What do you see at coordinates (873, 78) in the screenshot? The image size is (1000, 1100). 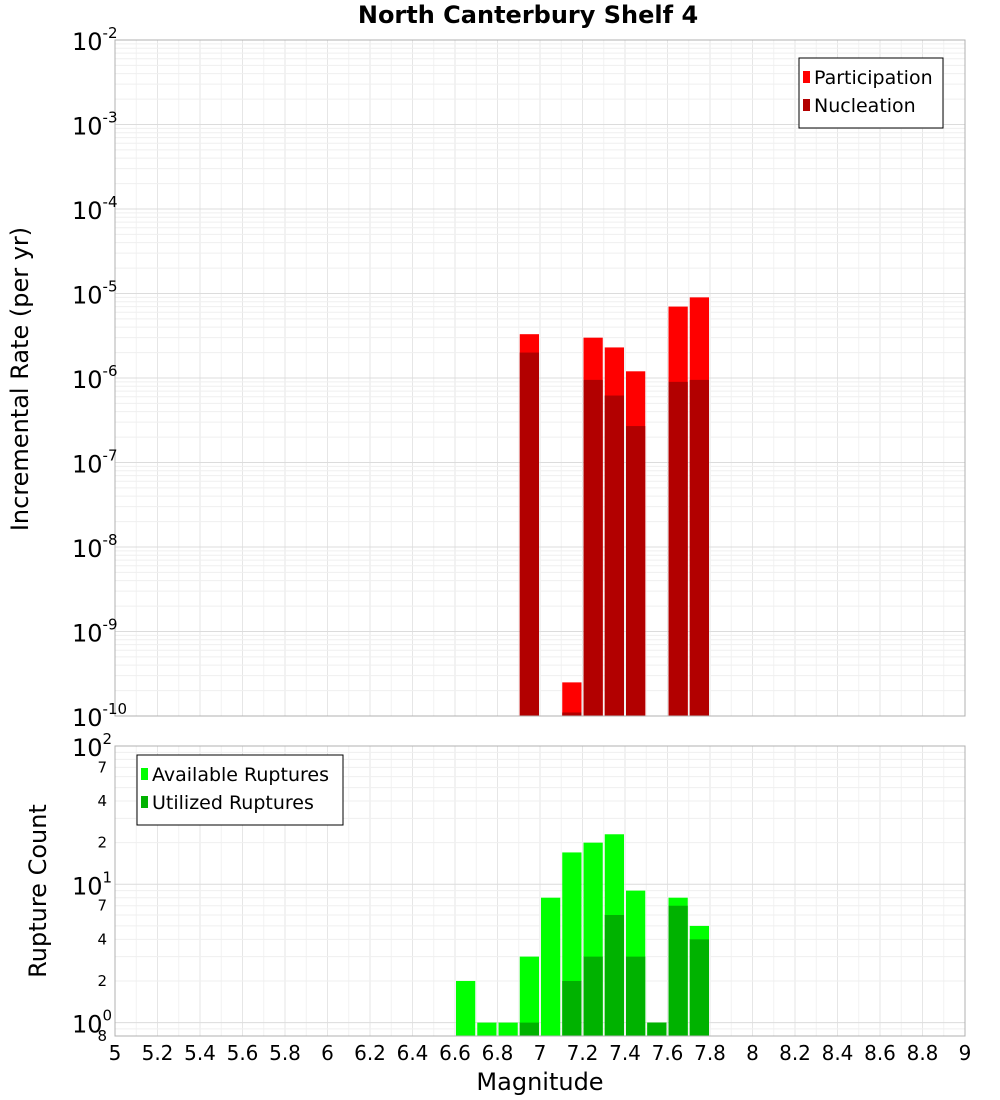 I see `legend-label: Participation` at bounding box center [873, 78].